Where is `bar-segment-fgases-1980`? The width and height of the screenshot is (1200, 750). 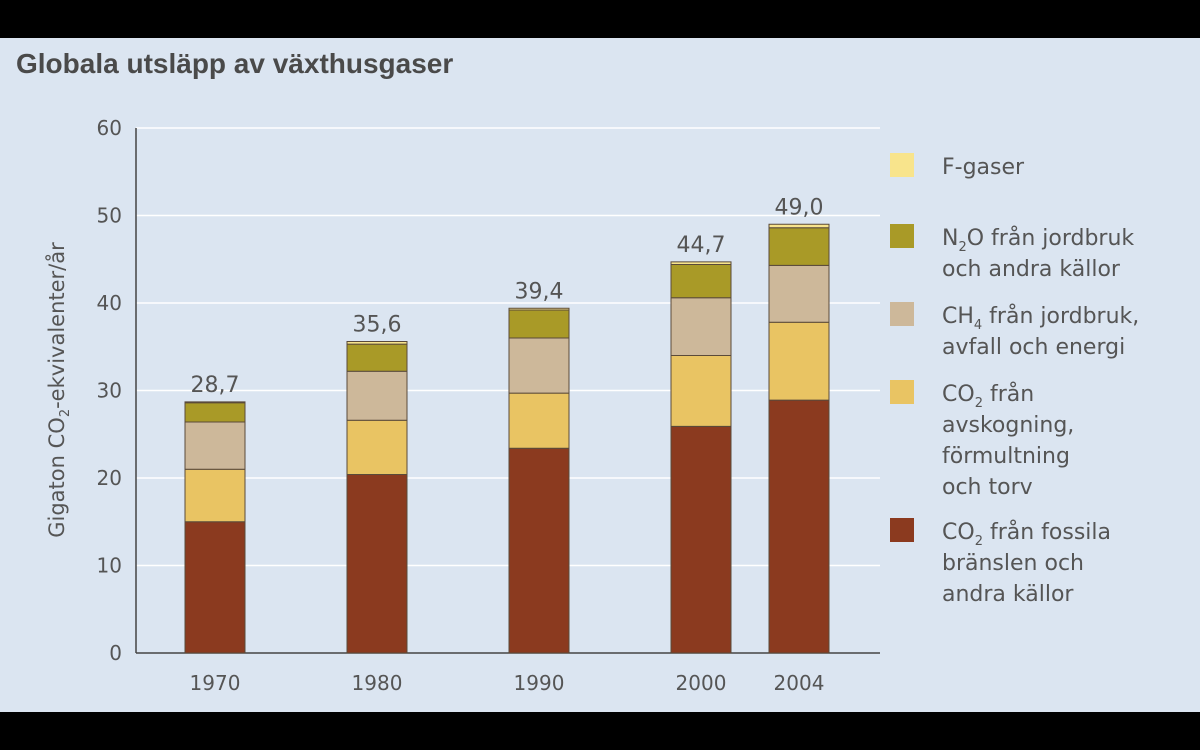 bar-segment-fgases-1980 is located at coordinates (377, 343).